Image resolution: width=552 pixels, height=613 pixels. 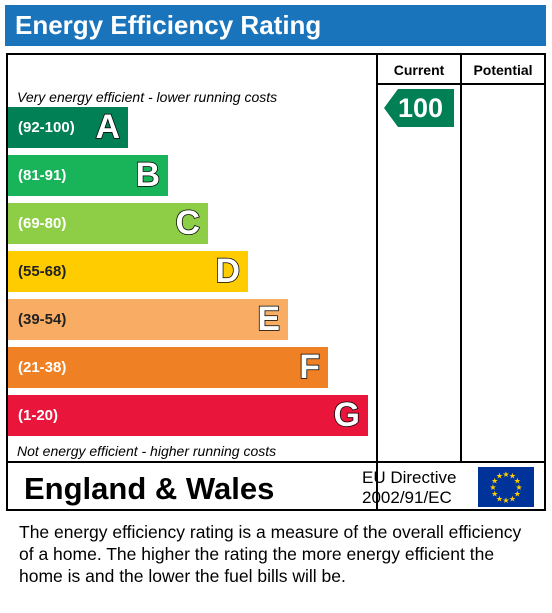 I want to click on footer-rule, so click(x=276, y=462).